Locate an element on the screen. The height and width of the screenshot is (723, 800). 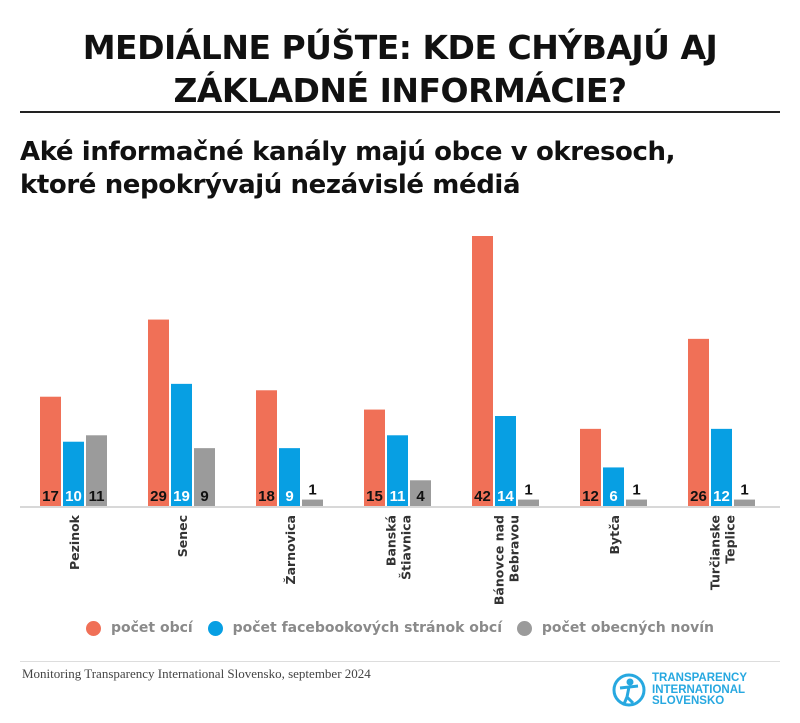
category-label: Bytča is located at coordinates (614, 535).